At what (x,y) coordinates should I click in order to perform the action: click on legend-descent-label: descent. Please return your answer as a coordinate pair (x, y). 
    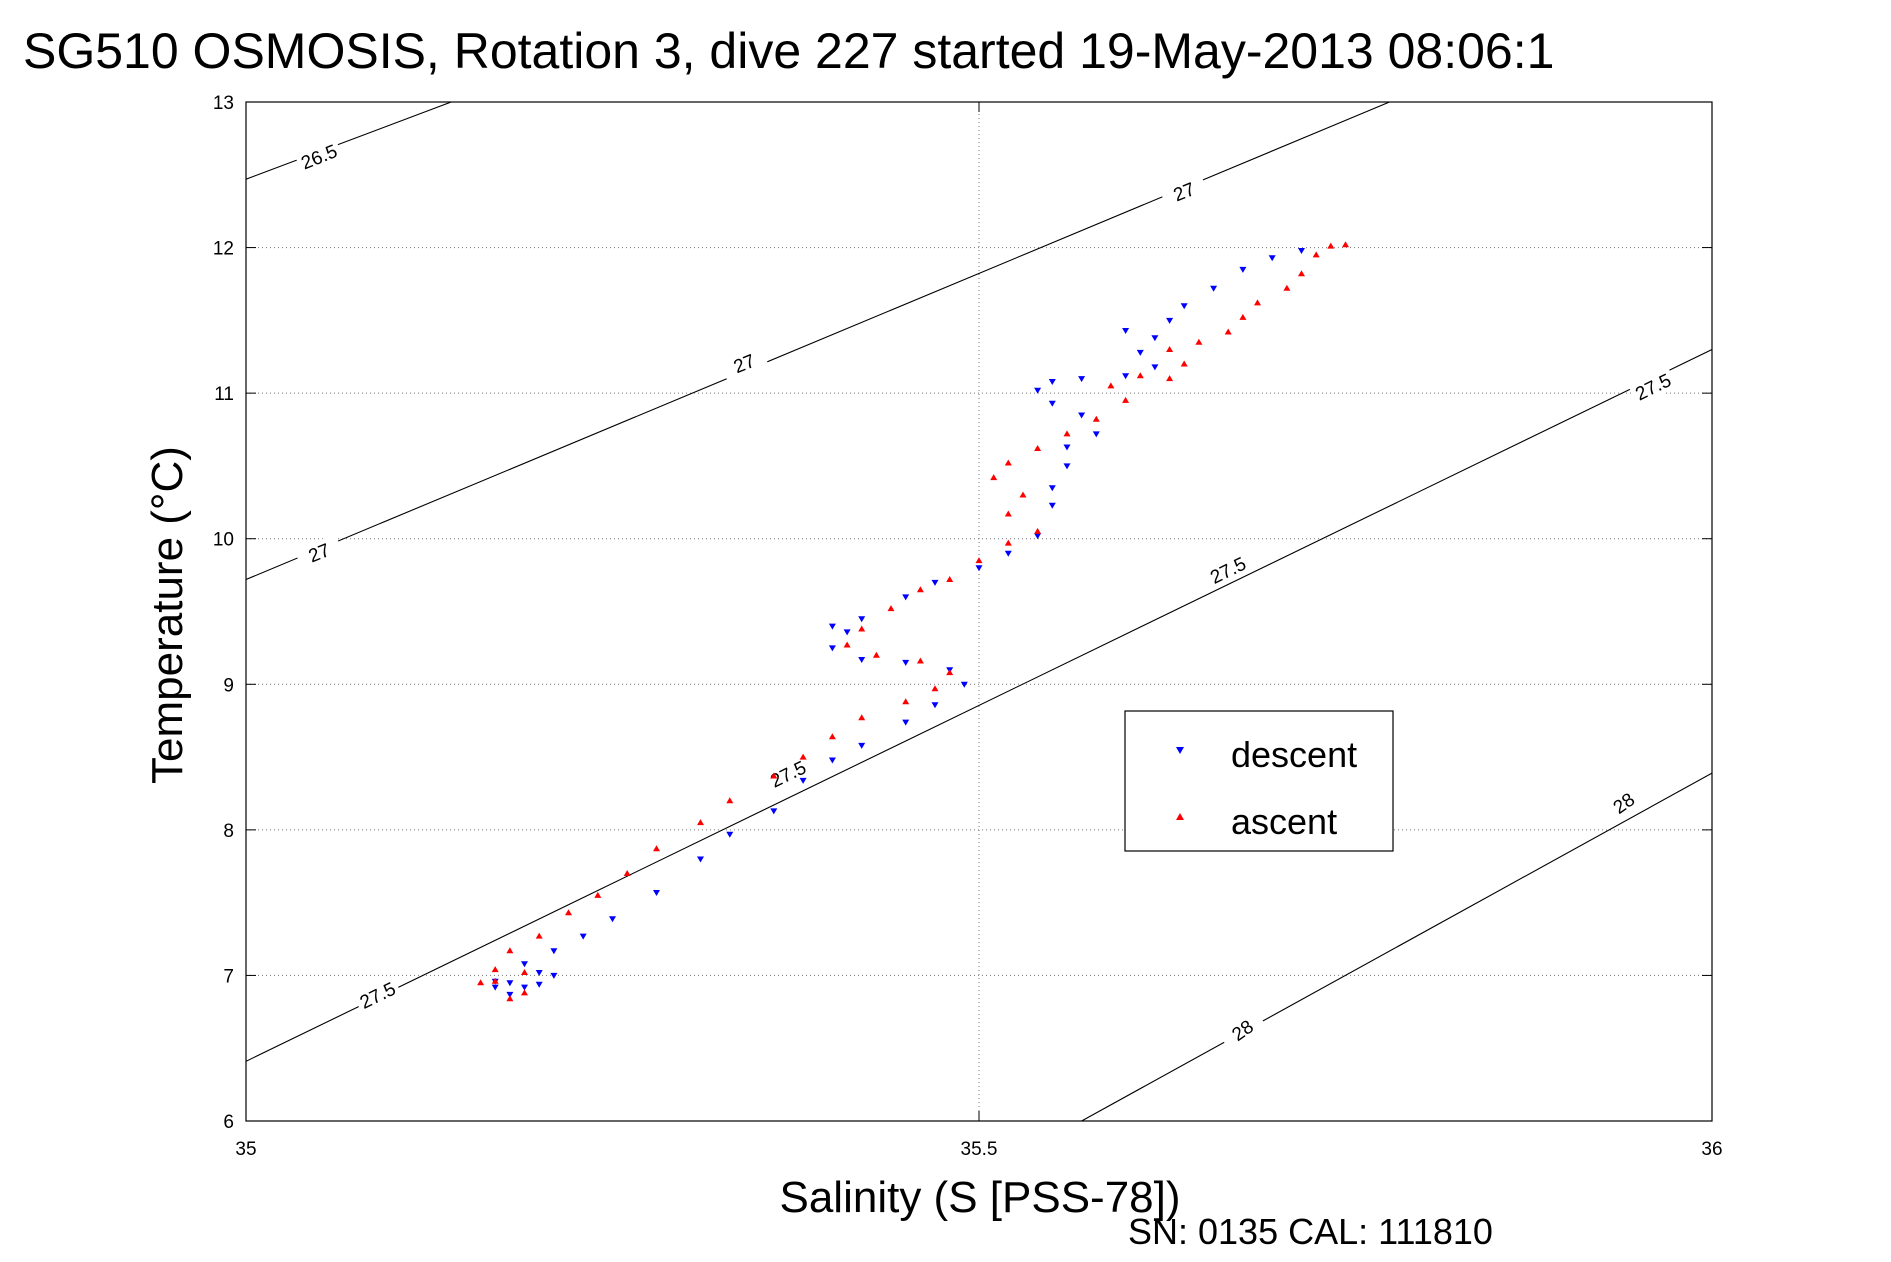
    Looking at the image, I should click on (1294, 754).